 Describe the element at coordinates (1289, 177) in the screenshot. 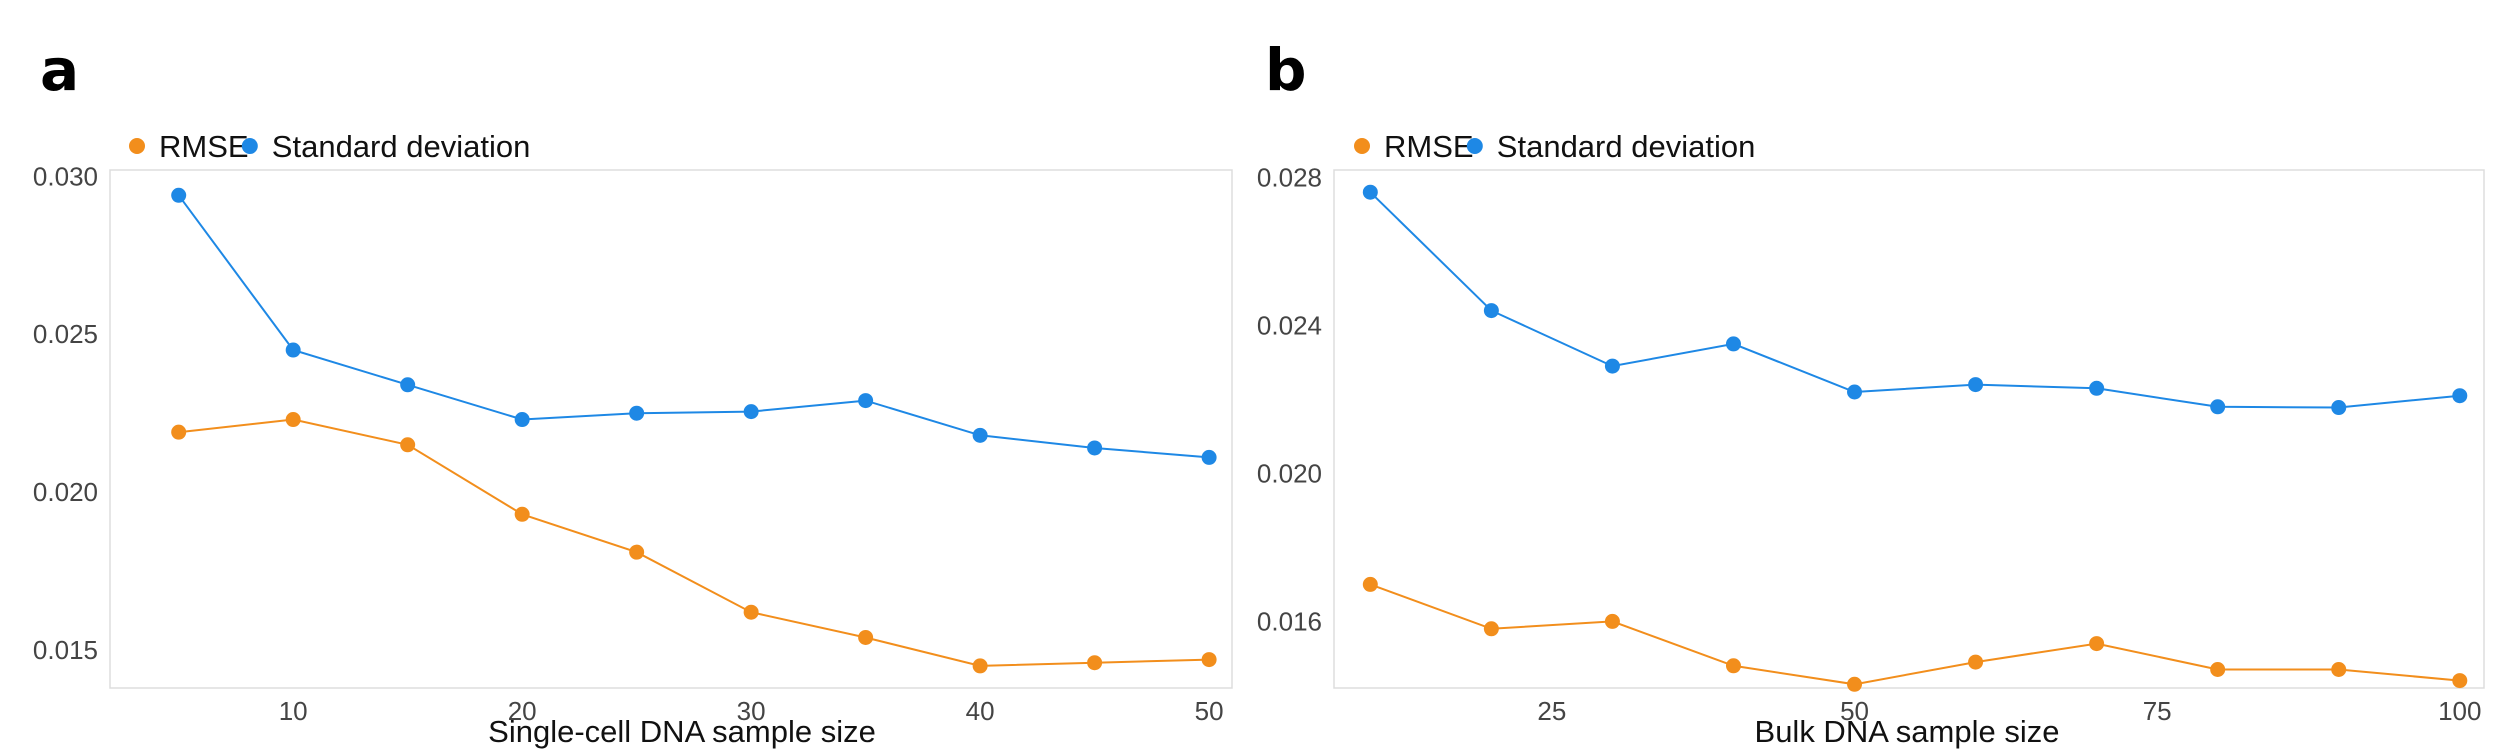

I see `y-tick-label: 0.028` at that location.